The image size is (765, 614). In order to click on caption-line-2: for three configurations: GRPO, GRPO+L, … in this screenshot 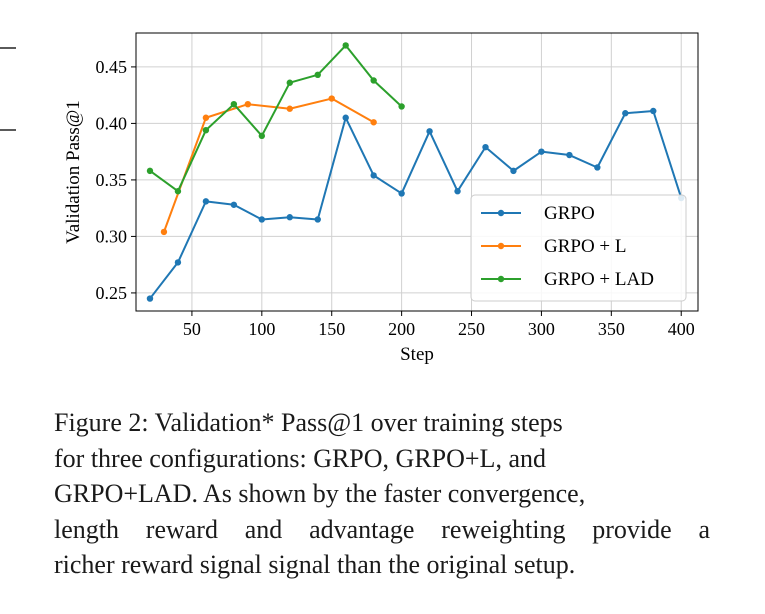, I will do `click(300, 458)`.